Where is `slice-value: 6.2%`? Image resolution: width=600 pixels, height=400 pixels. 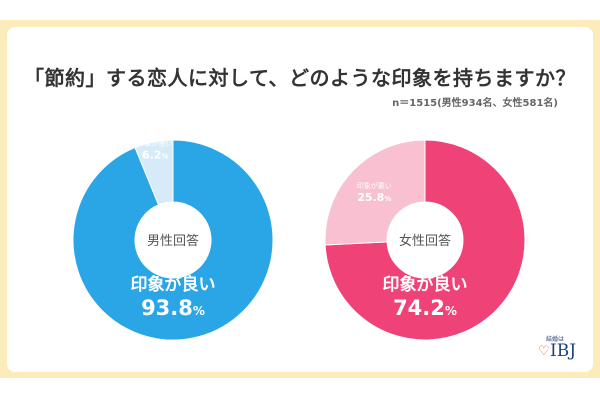
slice-value: 6.2% is located at coordinates (155, 155).